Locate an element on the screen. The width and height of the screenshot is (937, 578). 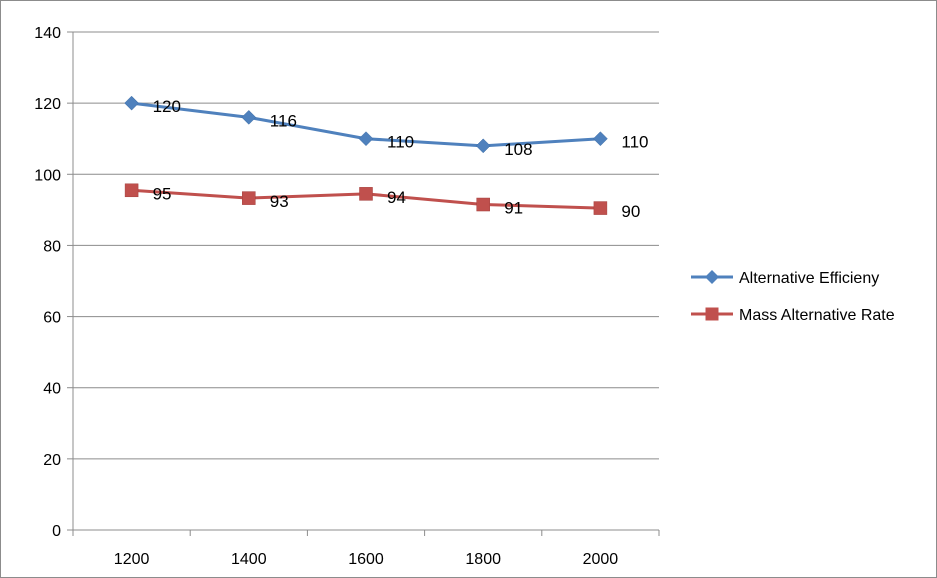
data-labels: 120 116 110 108 110 95 93 94 91 90 is located at coordinates (401, 159).